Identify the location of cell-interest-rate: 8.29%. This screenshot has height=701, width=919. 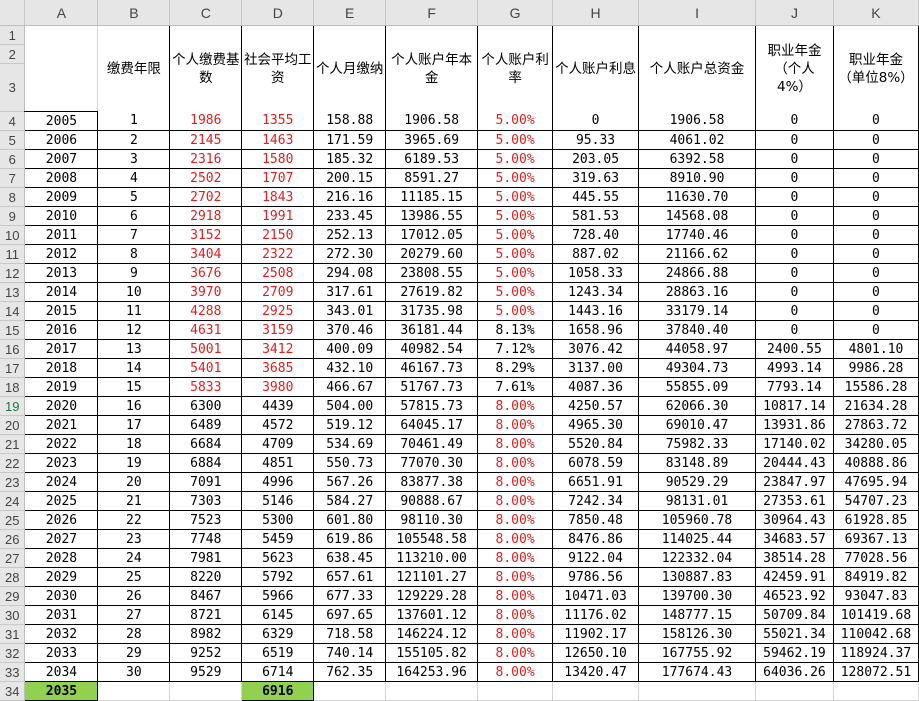
(515, 368).